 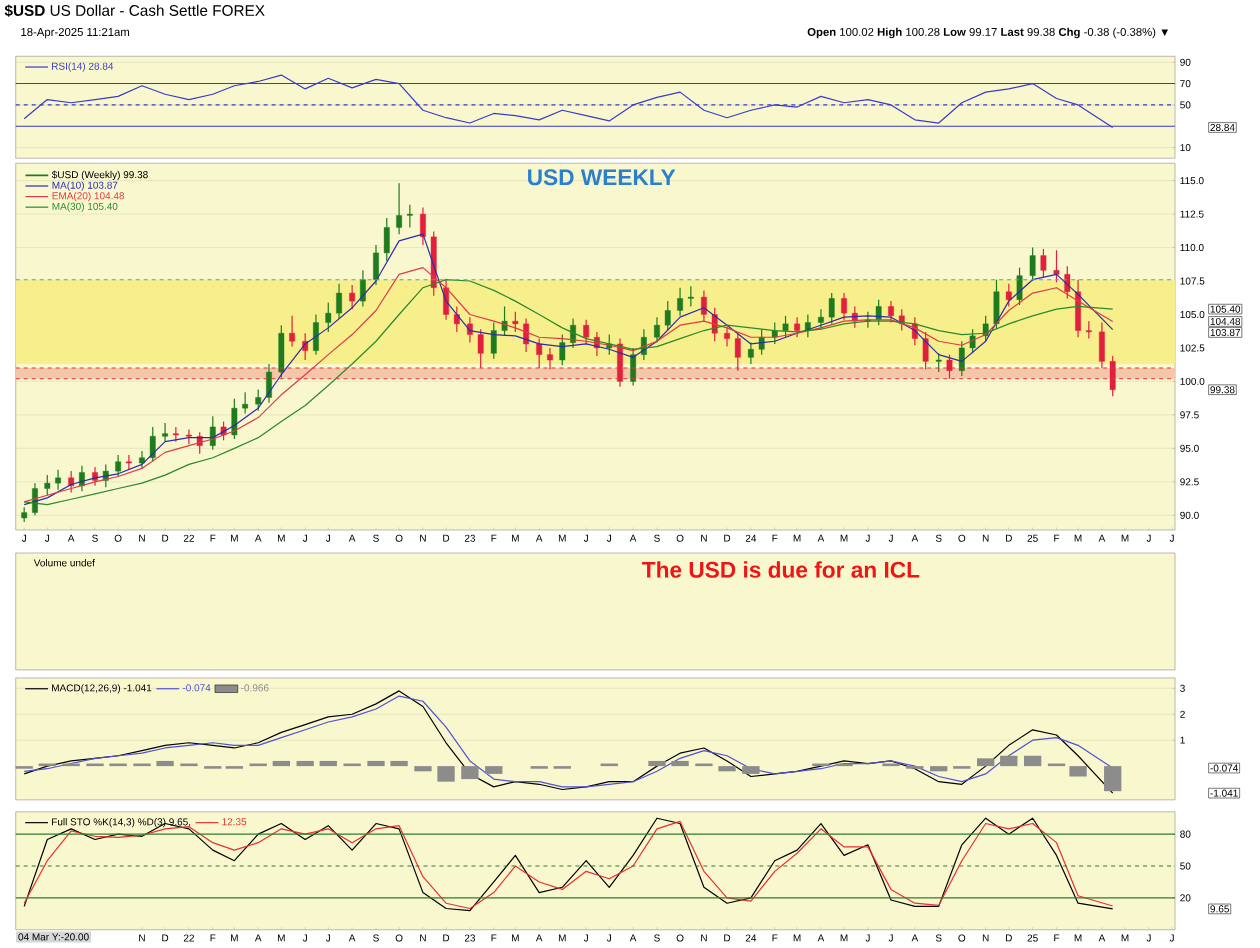 What do you see at coordinates (1185, 834) in the screenshot?
I see `y-tick-label: 80` at bounding box center [1185, 834].